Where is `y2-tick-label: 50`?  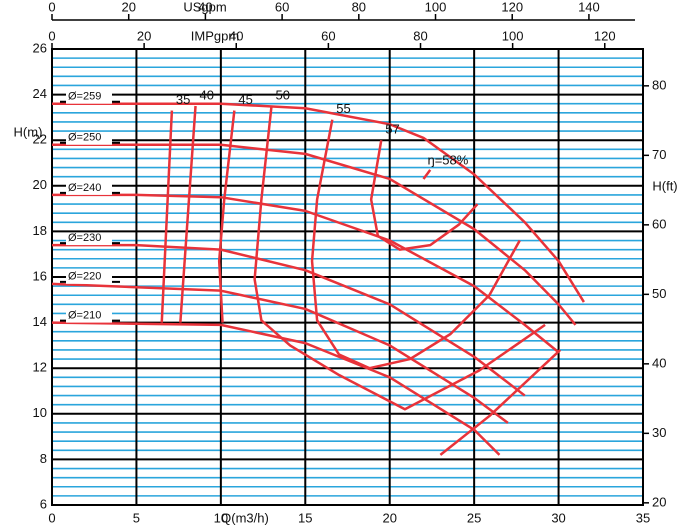 y2-tick-label: 50 is located at coordinates (659, 293).